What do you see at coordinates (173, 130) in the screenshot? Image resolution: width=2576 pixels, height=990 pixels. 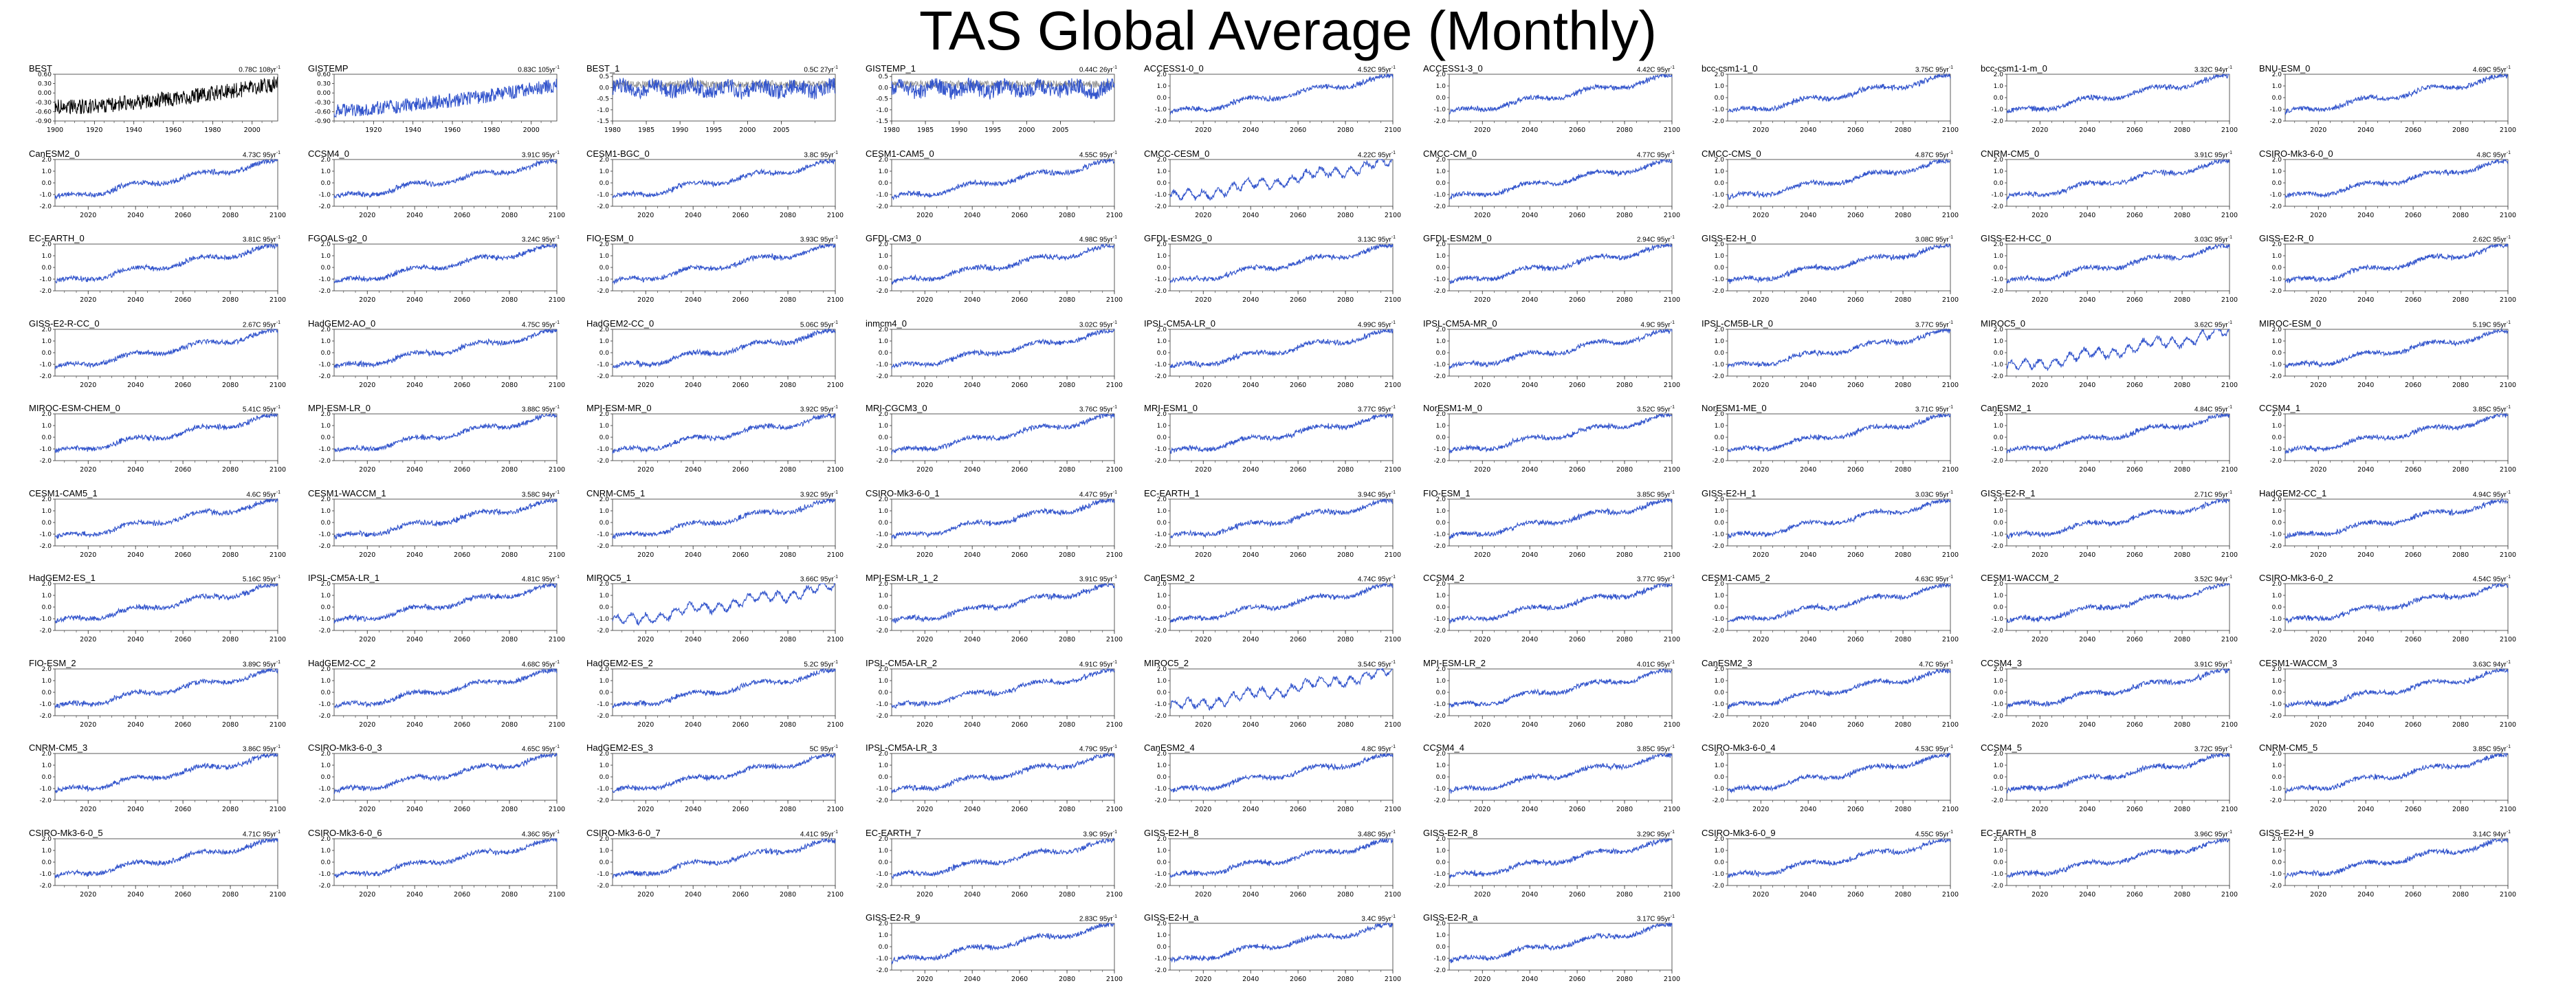 I see `x-tick-label: 1960` at bounding box center [173, 130].